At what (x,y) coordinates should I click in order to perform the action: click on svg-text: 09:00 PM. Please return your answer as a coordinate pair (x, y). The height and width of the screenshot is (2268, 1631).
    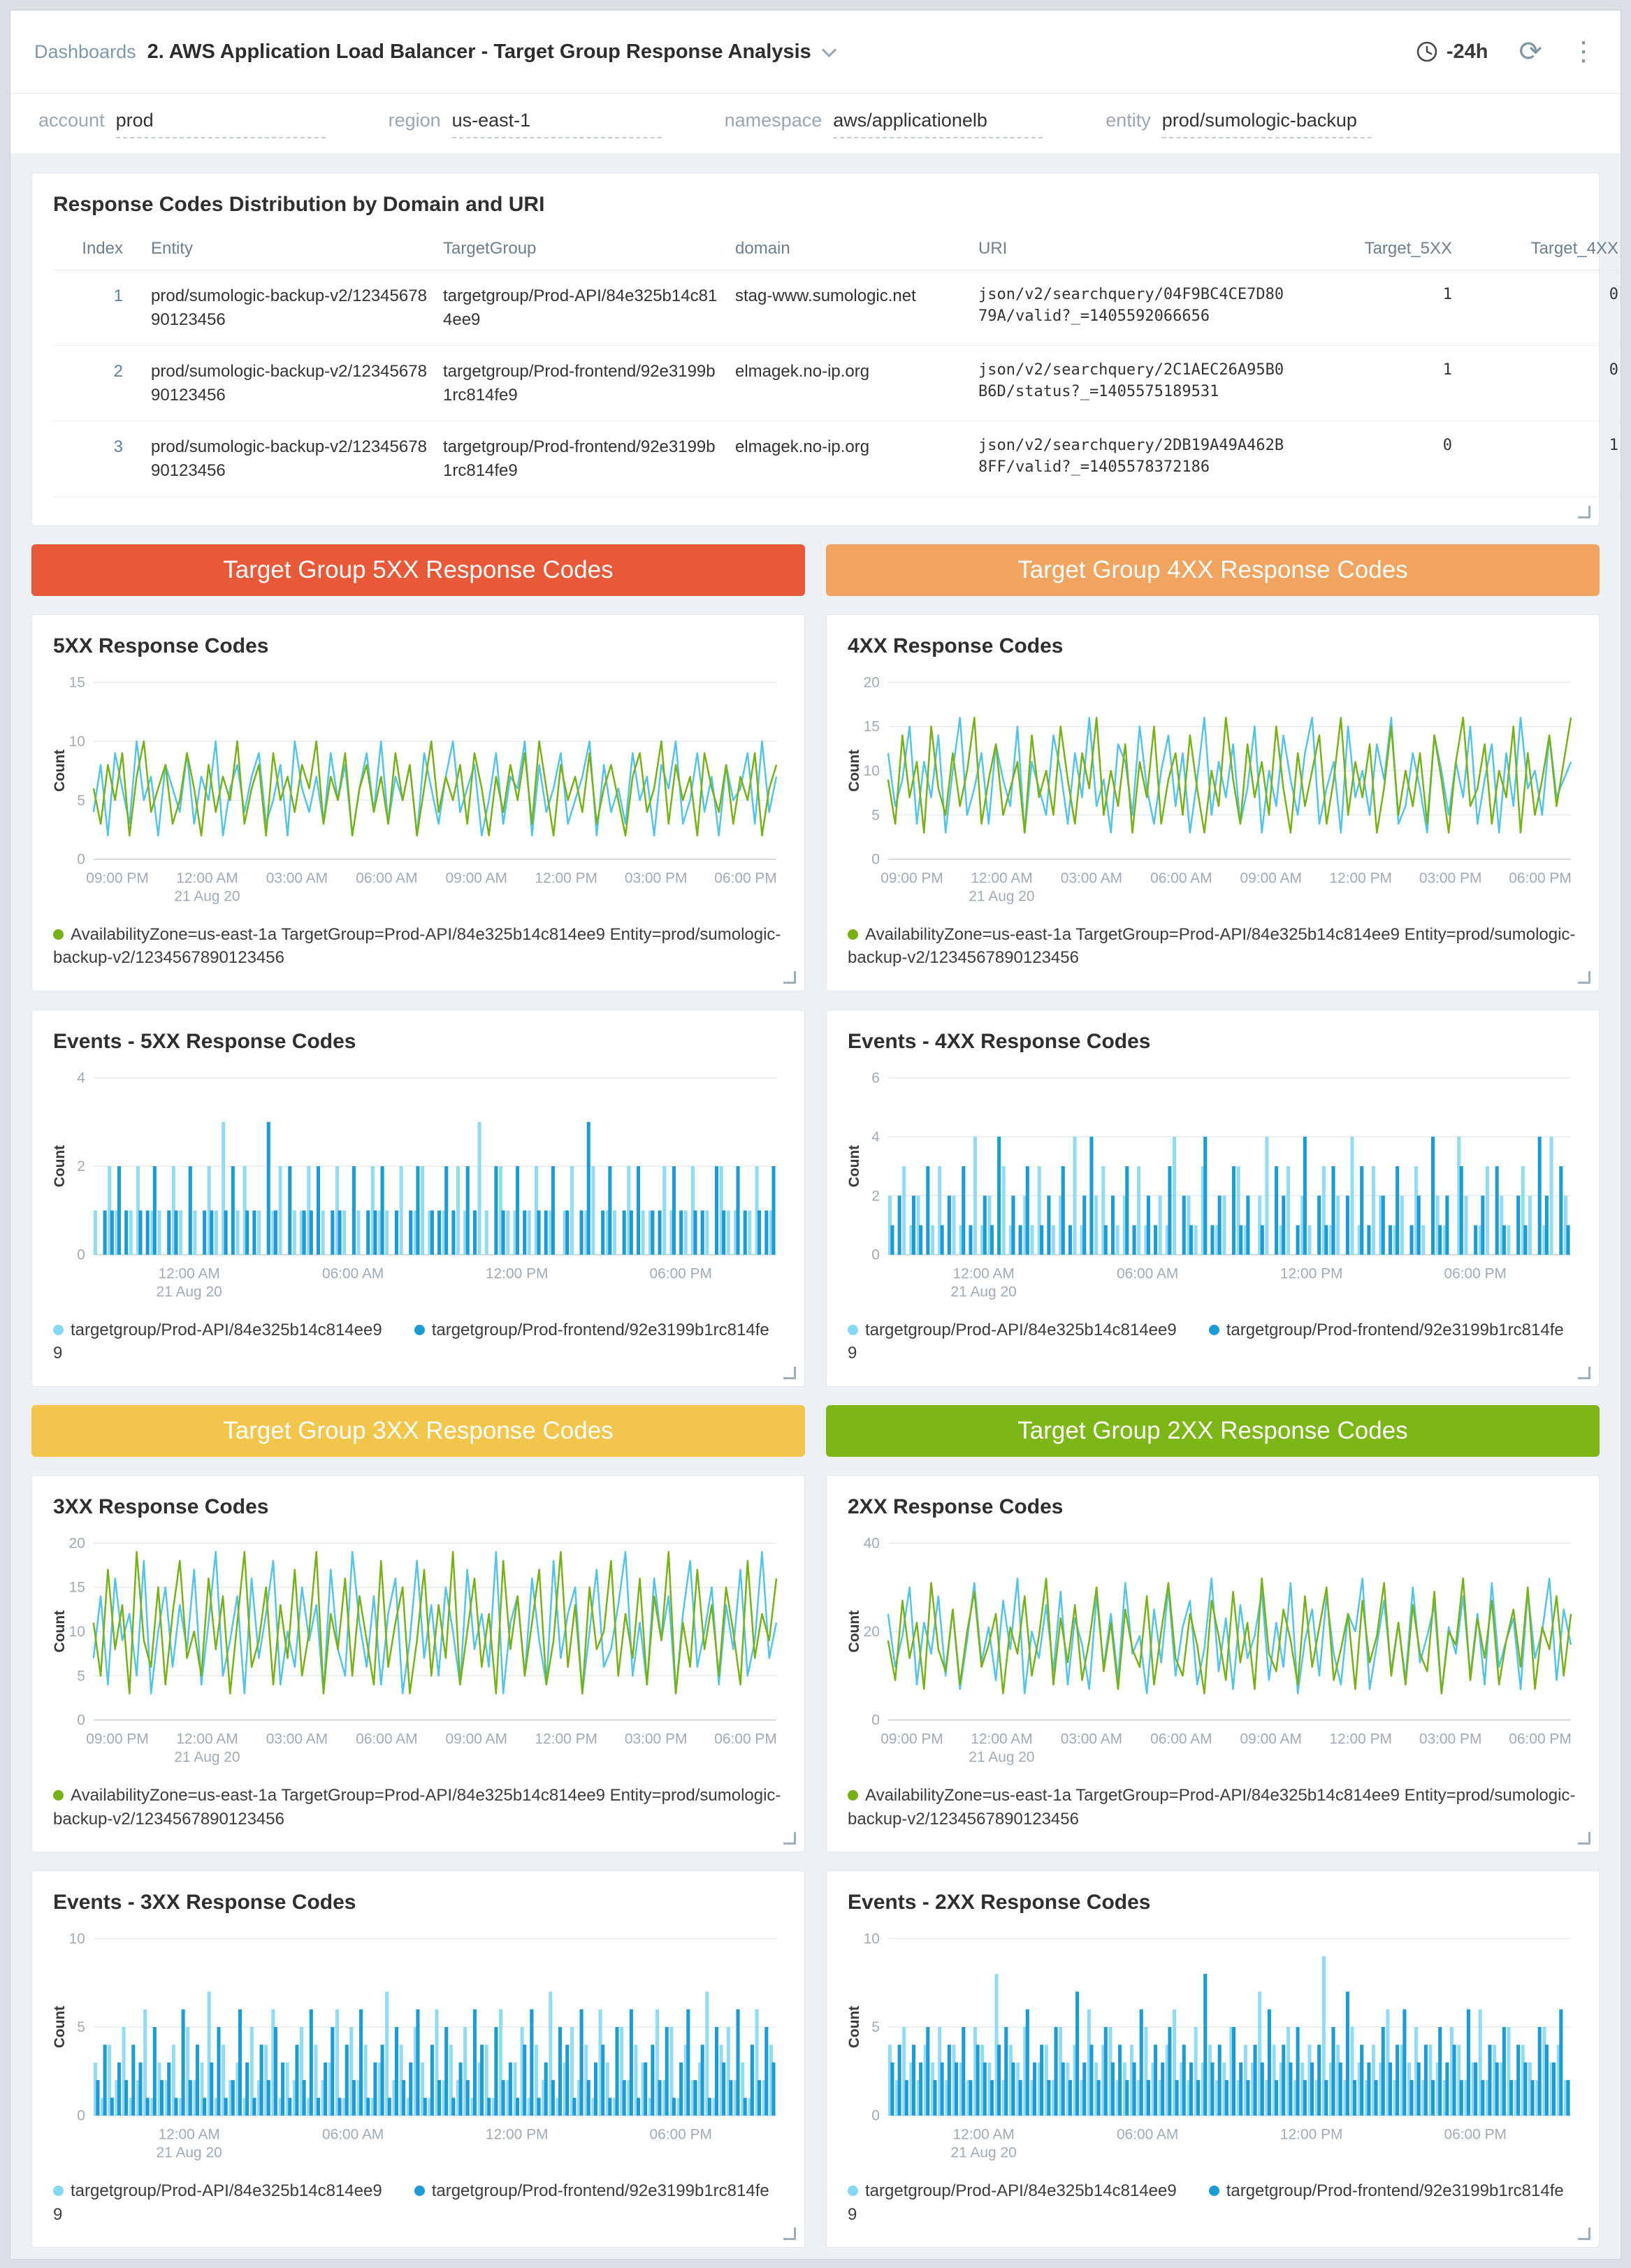
    Looking at the image, I should click on (117, 1739).